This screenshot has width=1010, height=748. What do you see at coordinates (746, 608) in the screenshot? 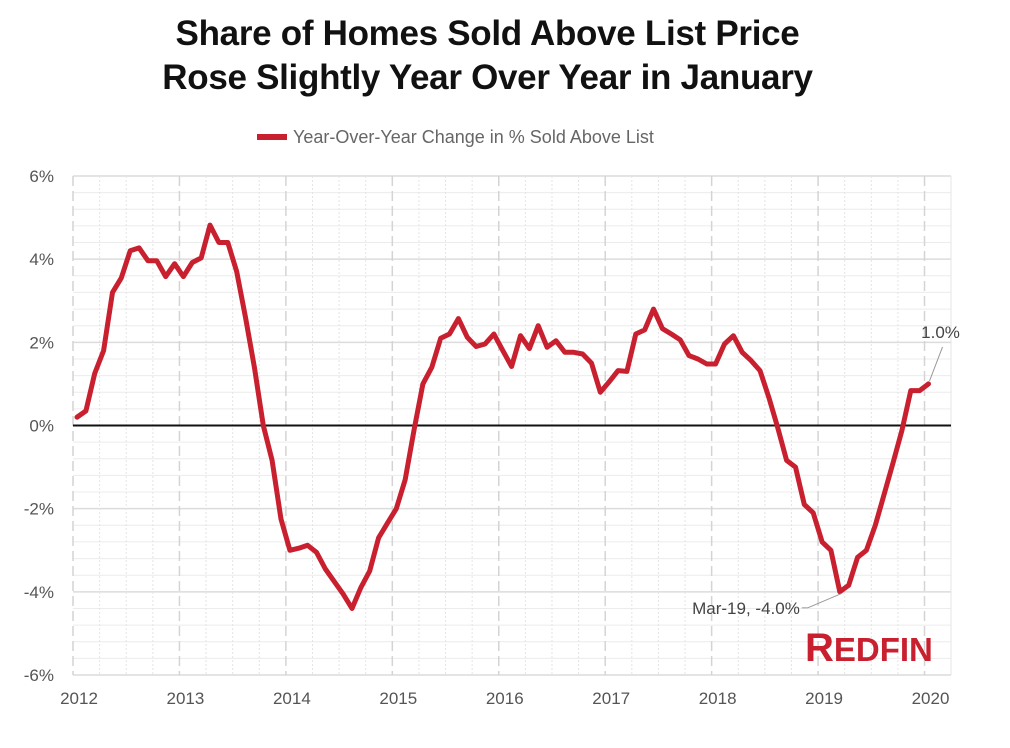
I see `annotation-label: Mar-19, -4.0%` at bounding box center [746, 608].